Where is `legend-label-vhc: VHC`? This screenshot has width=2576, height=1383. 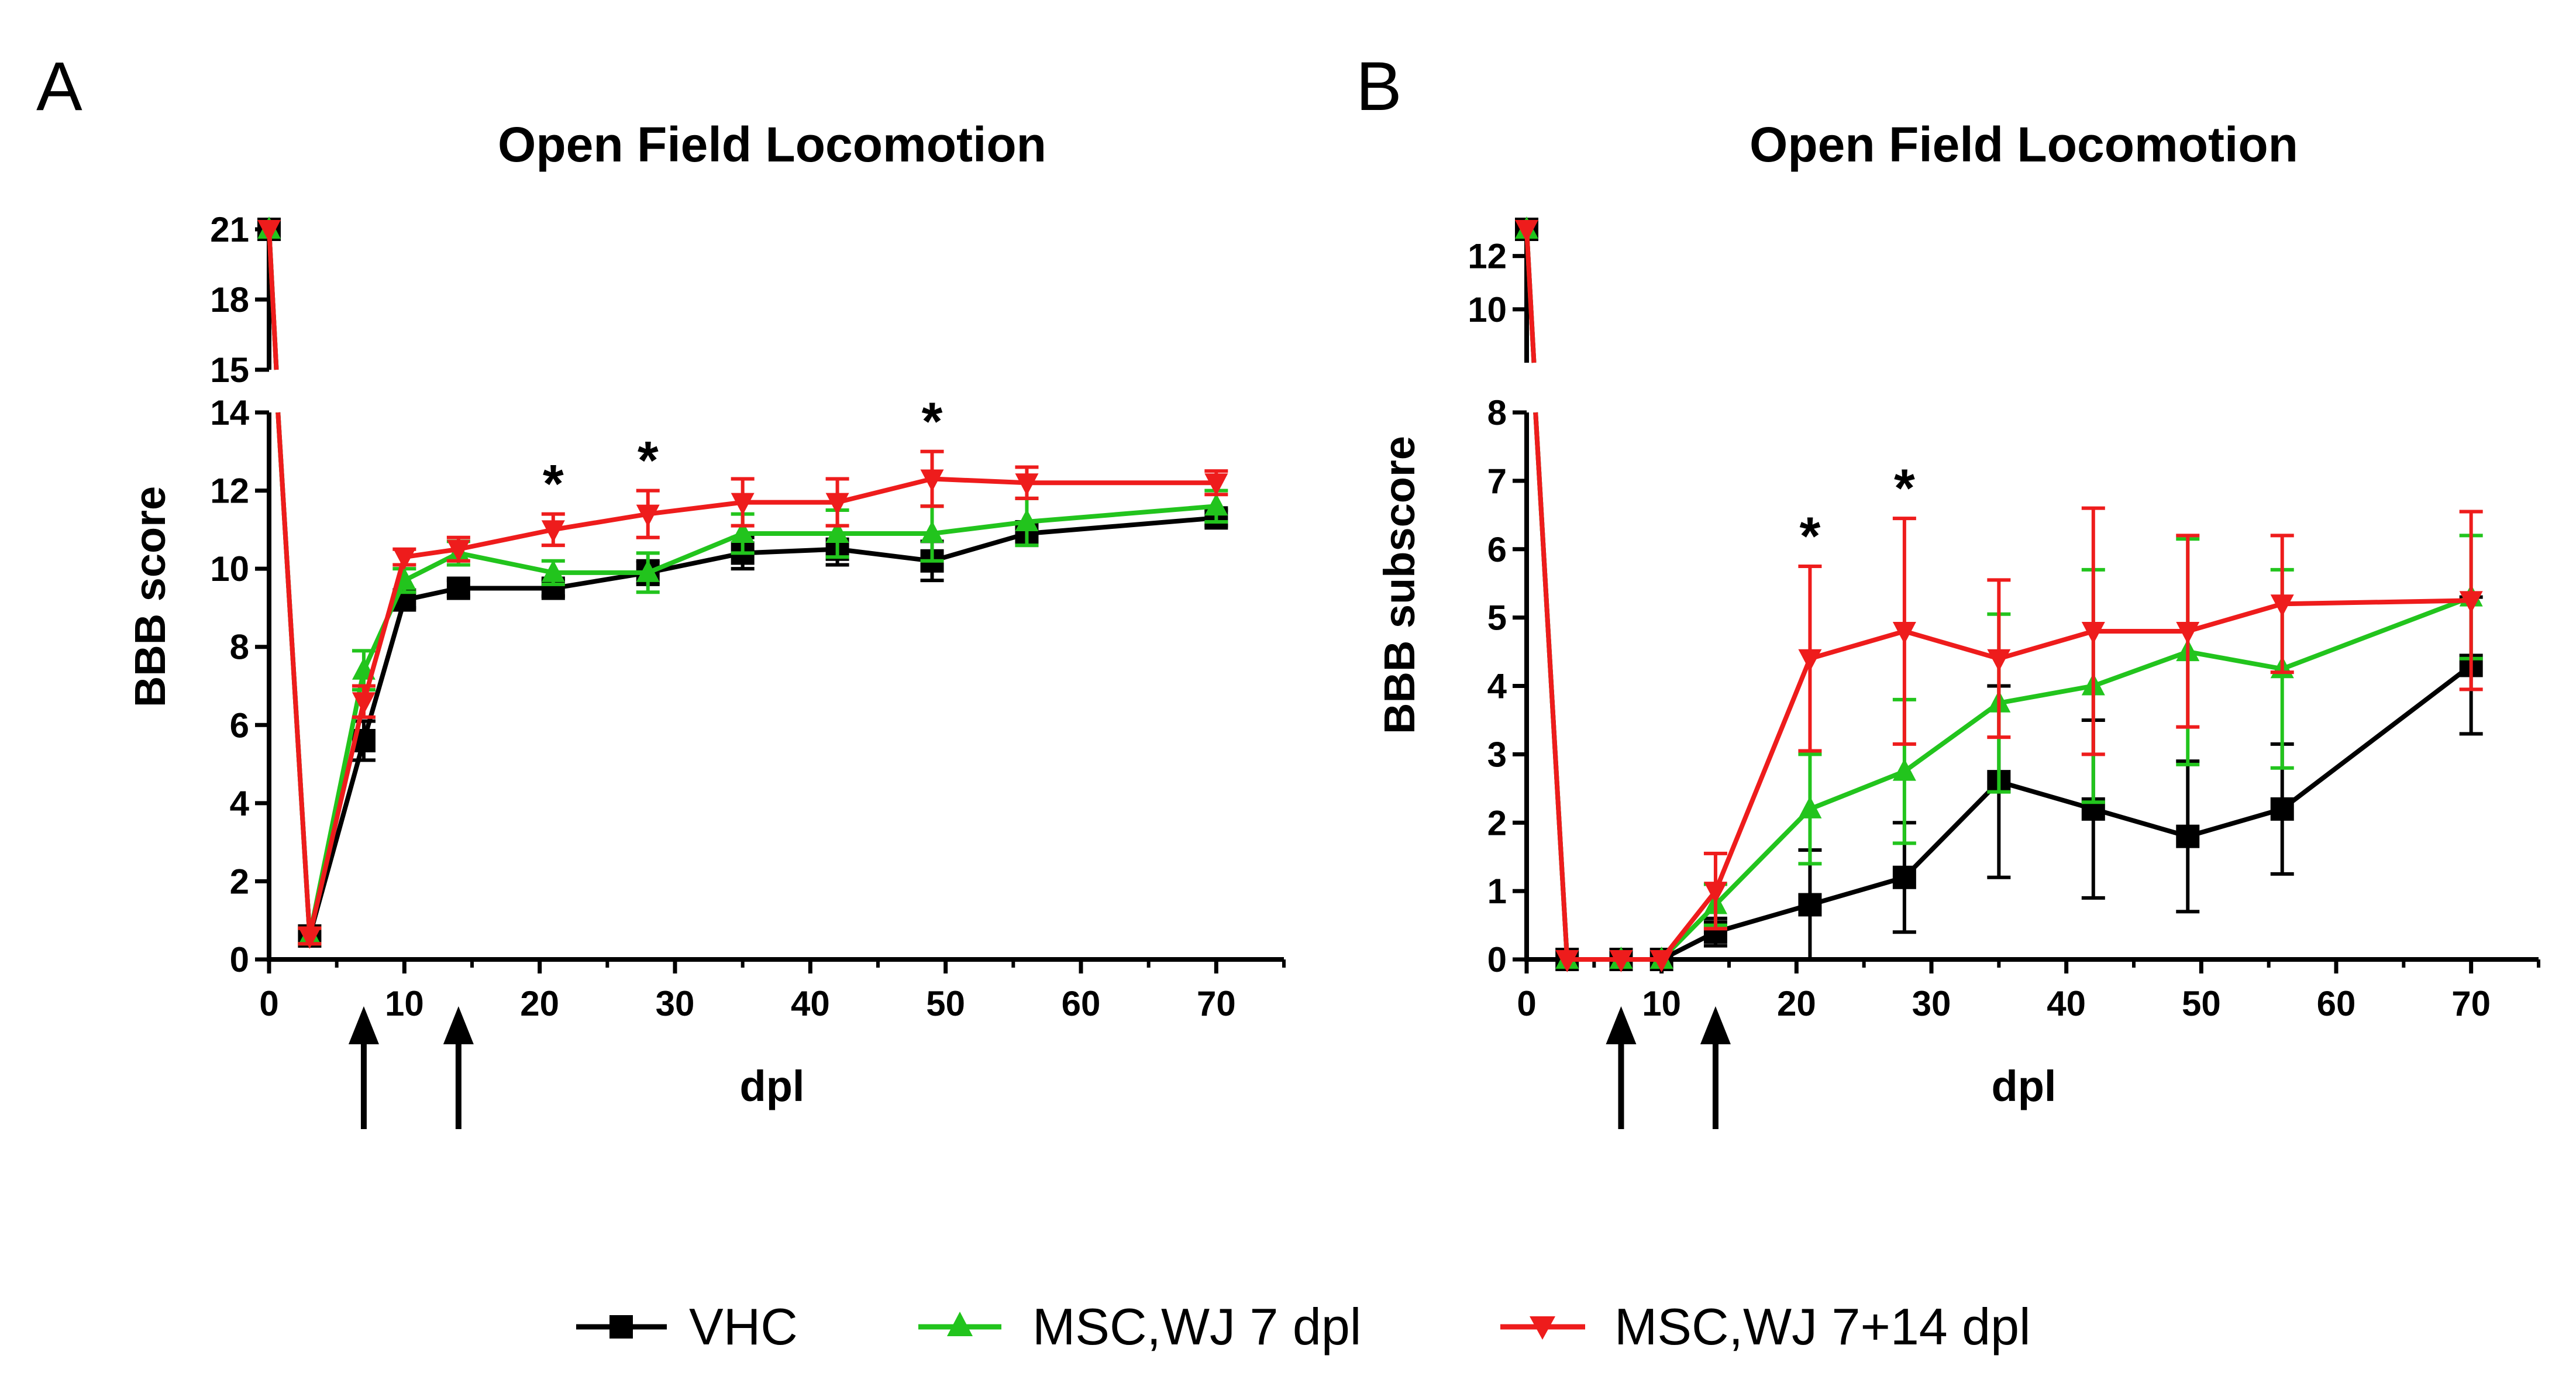
legend-label-vhc: VHC is located at coordinates (743, 1327).